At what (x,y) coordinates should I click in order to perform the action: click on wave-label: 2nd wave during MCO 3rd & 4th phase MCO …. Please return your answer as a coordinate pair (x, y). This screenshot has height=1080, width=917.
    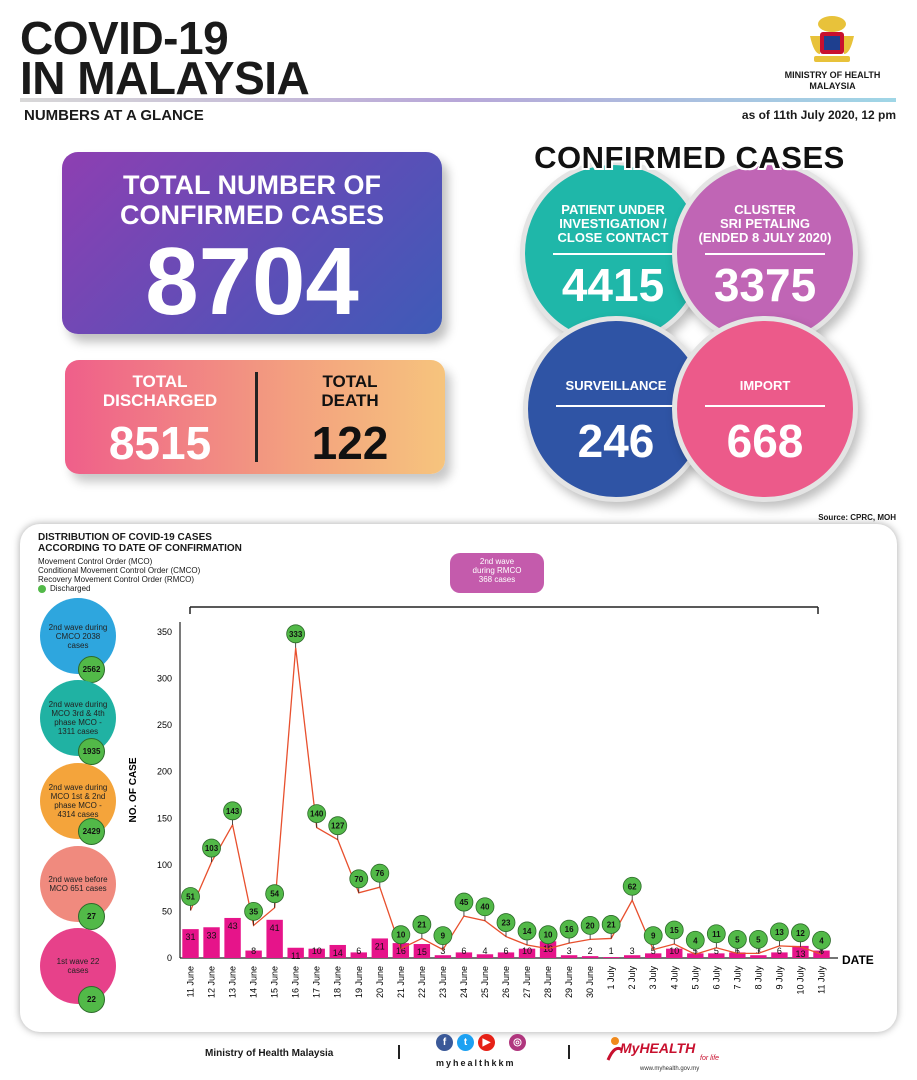
    Looking at the image, I should click on (78, 718).